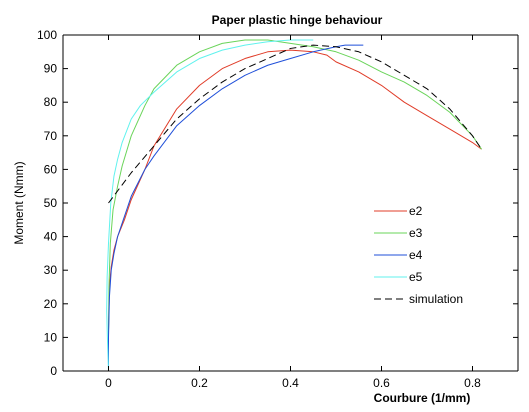 Image resolution: width=529 pixels, height=412 pixels. What do you see at coordinates (51, 69) in the screenshot?
I see `y-tick-label: 90` at bounding box center [51, 69].